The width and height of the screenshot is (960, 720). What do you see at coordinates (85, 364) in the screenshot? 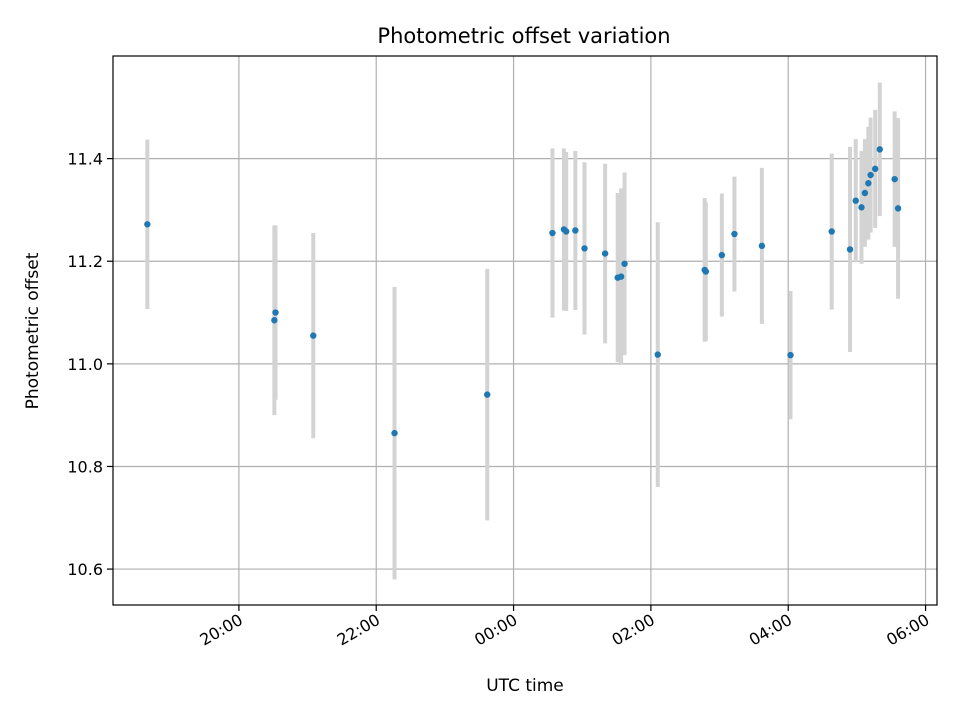
I see `y-tick-label: 11.0` at bounding box center [85, 364].